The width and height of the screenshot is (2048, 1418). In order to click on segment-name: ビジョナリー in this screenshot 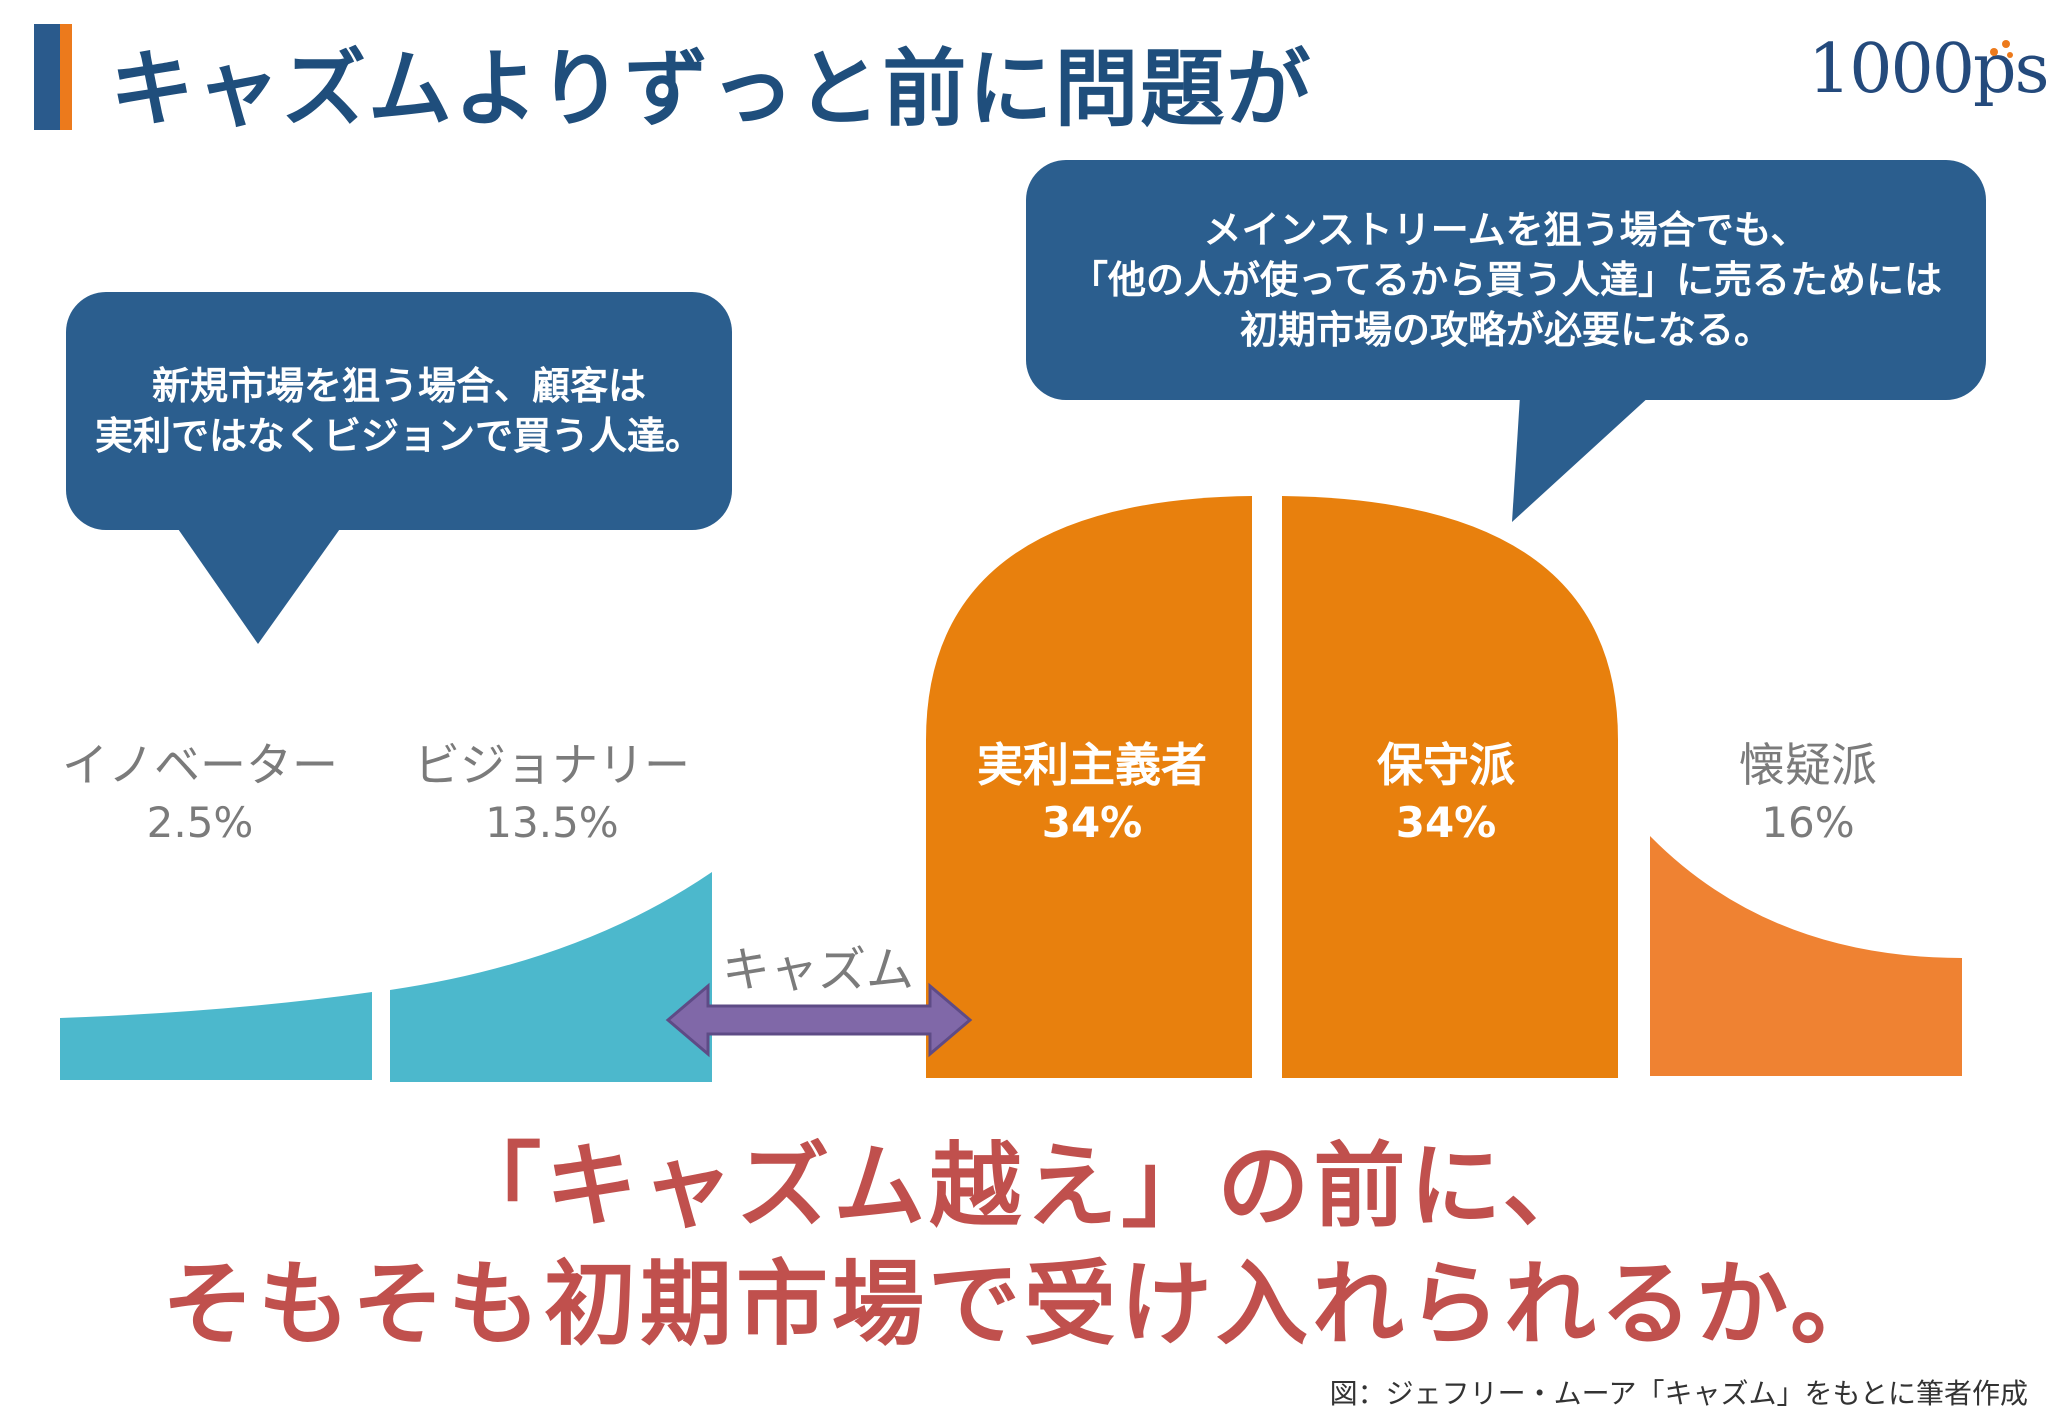, I will do `click(552, 765)`.